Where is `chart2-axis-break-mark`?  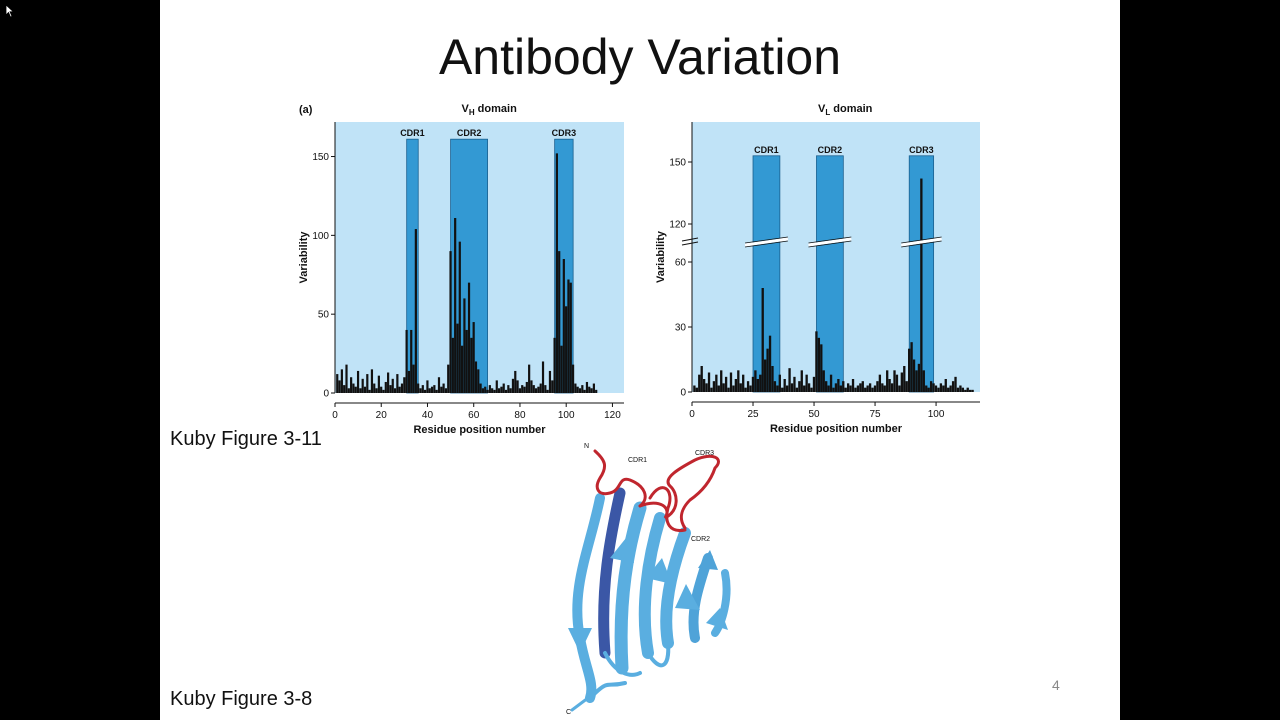
chart2-axis-break-mark is located at coordinates (690, 239).